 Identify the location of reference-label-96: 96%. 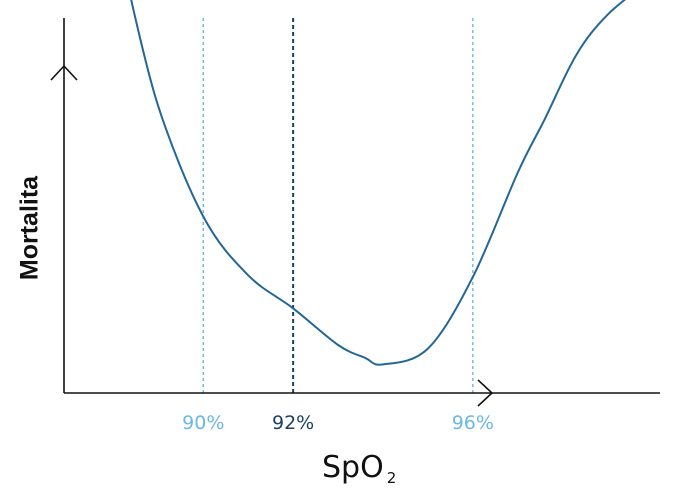
(473, 423).